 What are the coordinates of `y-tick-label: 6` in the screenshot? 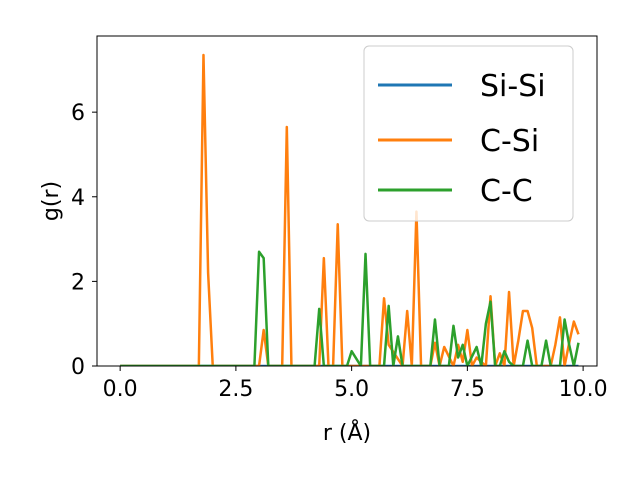 It's located at (78, 113).